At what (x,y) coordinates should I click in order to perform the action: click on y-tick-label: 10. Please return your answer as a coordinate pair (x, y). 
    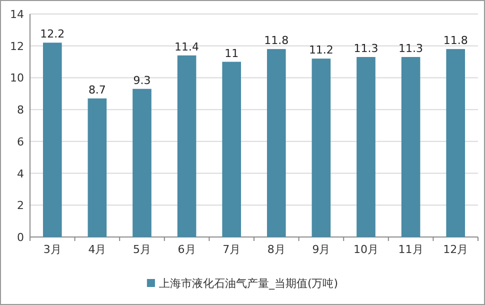
    Looking at the image, I should click on (17, 78).